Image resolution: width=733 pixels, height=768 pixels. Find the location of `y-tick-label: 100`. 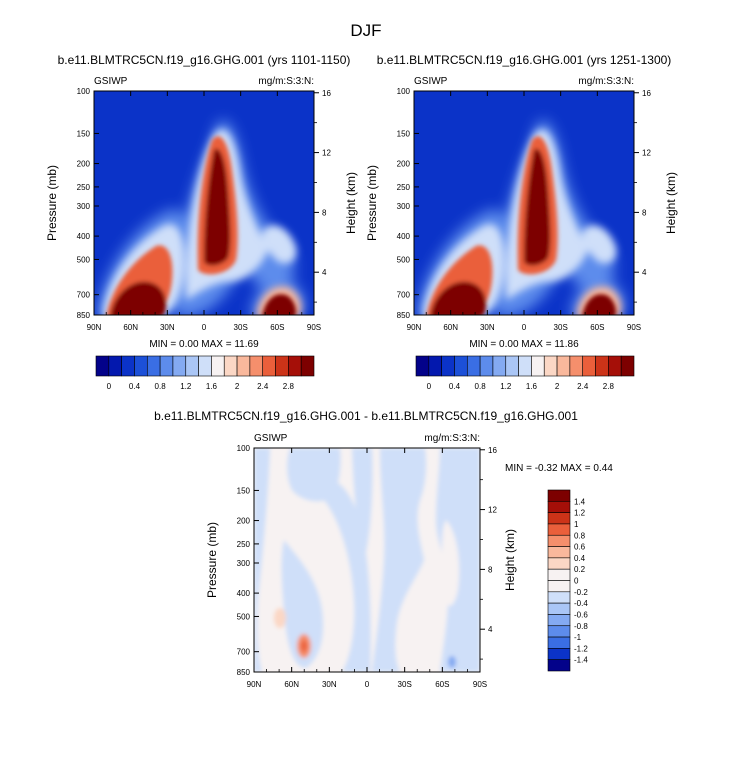

y-tick-label: 100 is located at coordinates (84, 91).